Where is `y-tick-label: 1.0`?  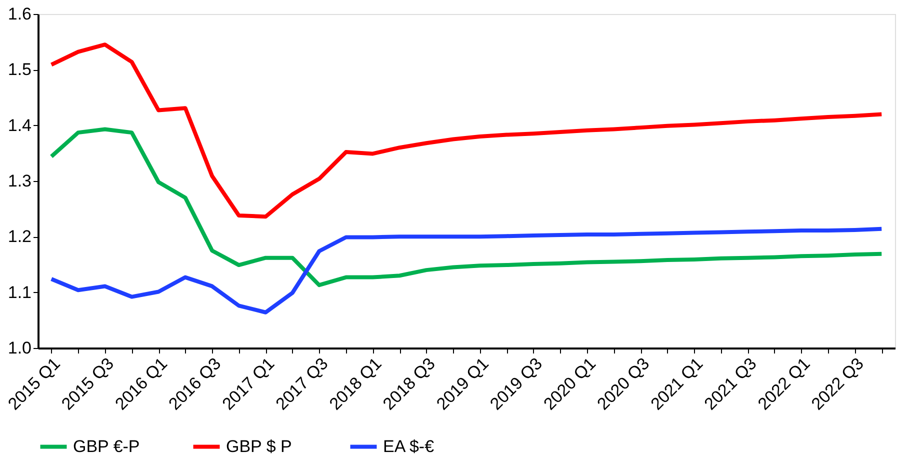
y-tick-label: 1.0 is located at coordinates (20, 348).